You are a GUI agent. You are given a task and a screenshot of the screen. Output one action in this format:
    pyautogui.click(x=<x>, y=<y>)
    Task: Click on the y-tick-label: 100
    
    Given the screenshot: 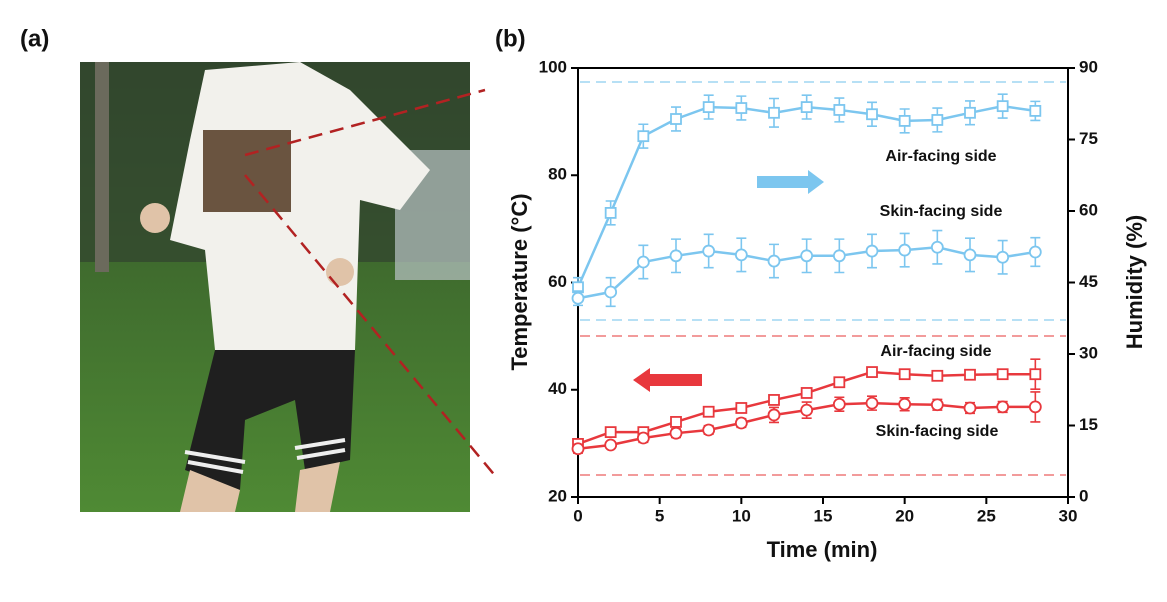 What is the action you would take?
    pyautogui.click(x=553, y=66)
    